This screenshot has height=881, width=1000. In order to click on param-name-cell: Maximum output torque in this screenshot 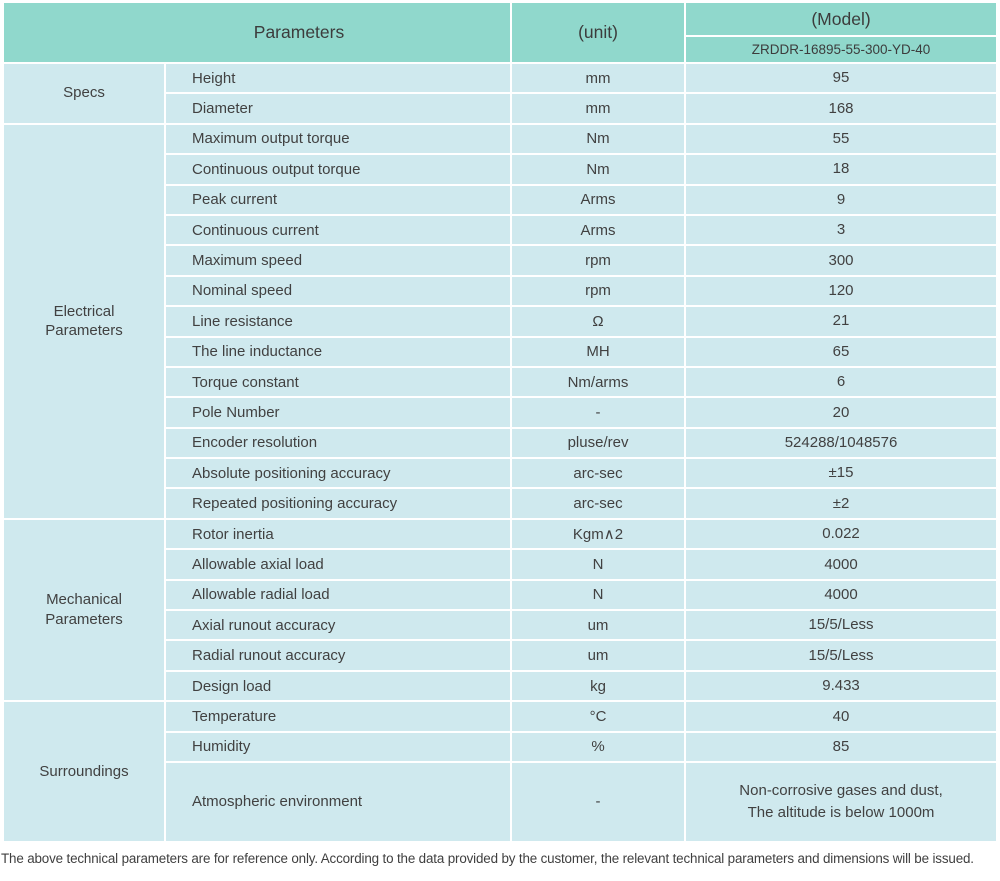, I will do `click(338, 139)`.